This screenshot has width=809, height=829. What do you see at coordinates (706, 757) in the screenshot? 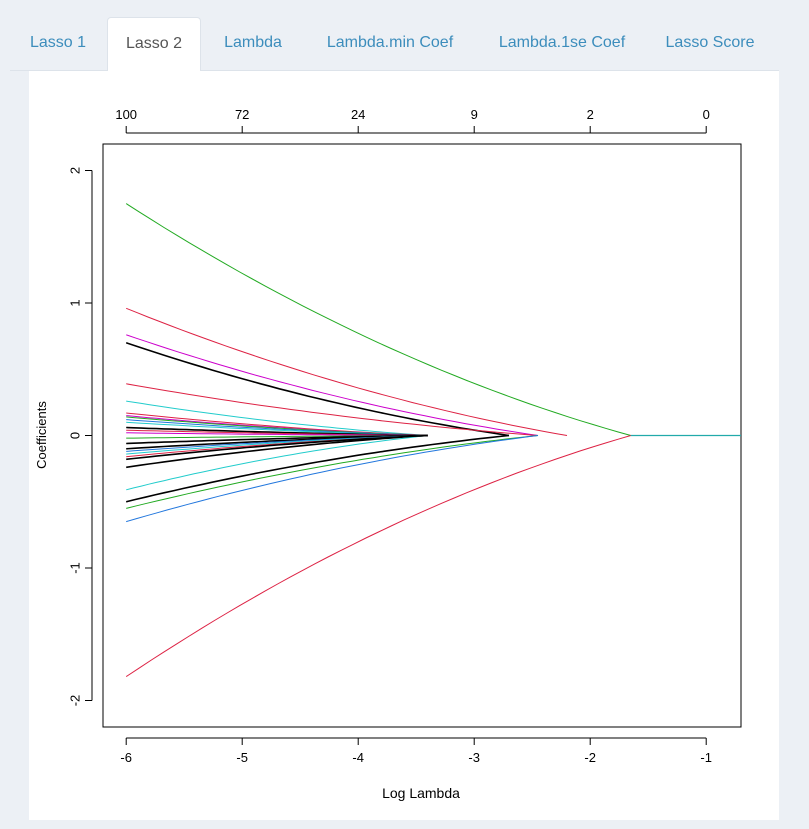
I see `x-tick-label: -1` at bounding box center [706, 757].